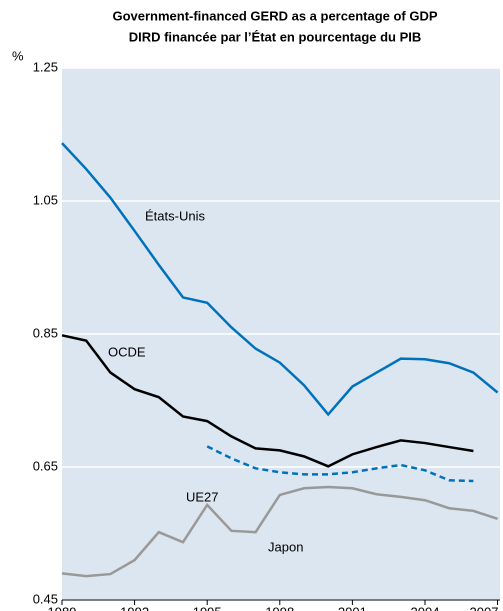  I want to click on series-label: UE27, so click(202, 496).